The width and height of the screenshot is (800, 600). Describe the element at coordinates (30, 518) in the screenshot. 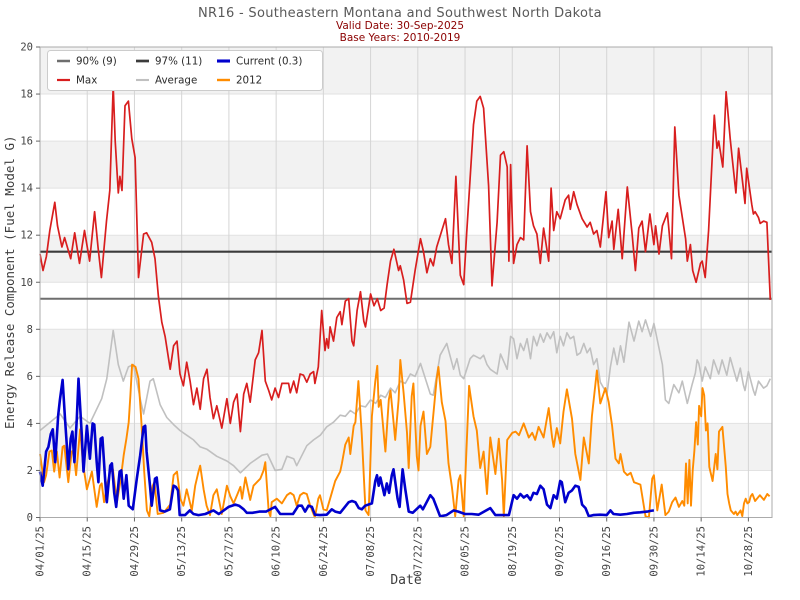

I see `y-tick-label: 0` at that location.